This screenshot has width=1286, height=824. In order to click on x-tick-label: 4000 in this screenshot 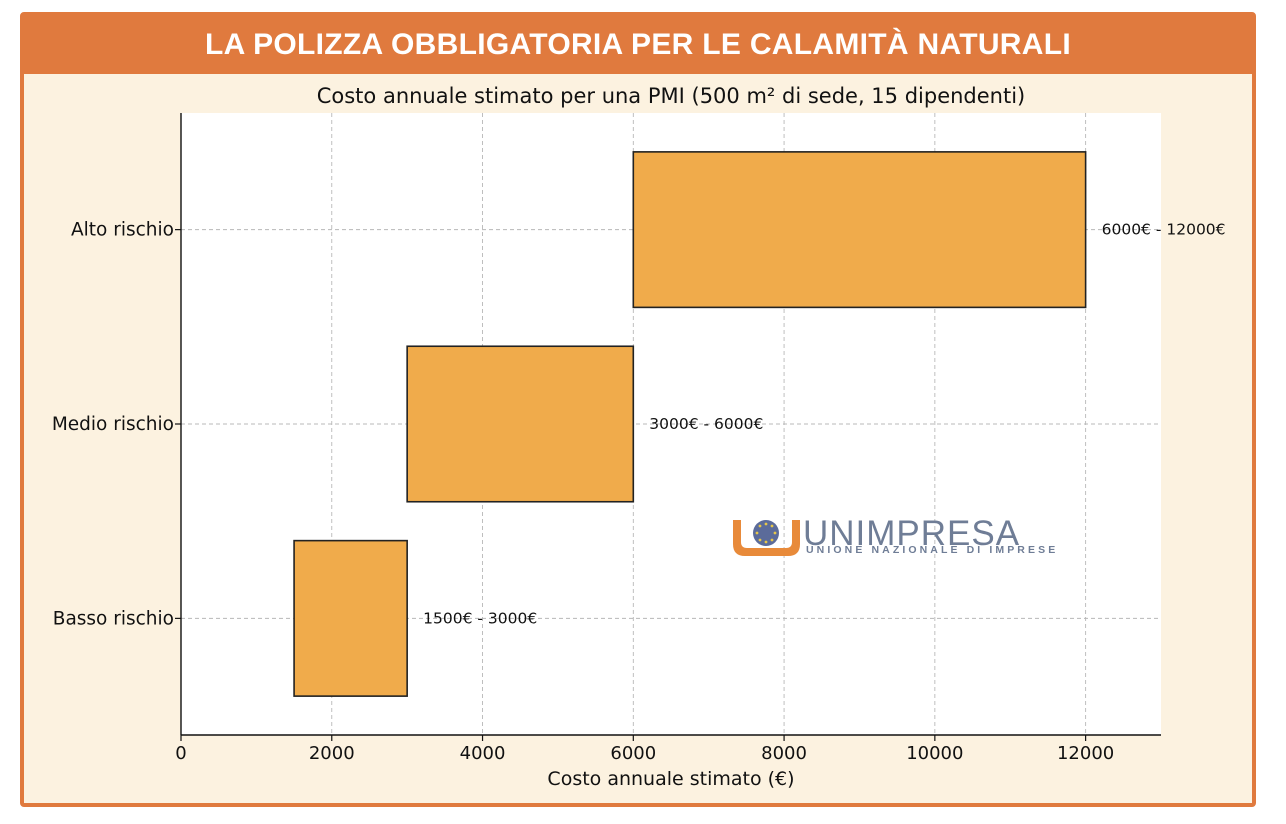, I will do `click(483, 753)`.